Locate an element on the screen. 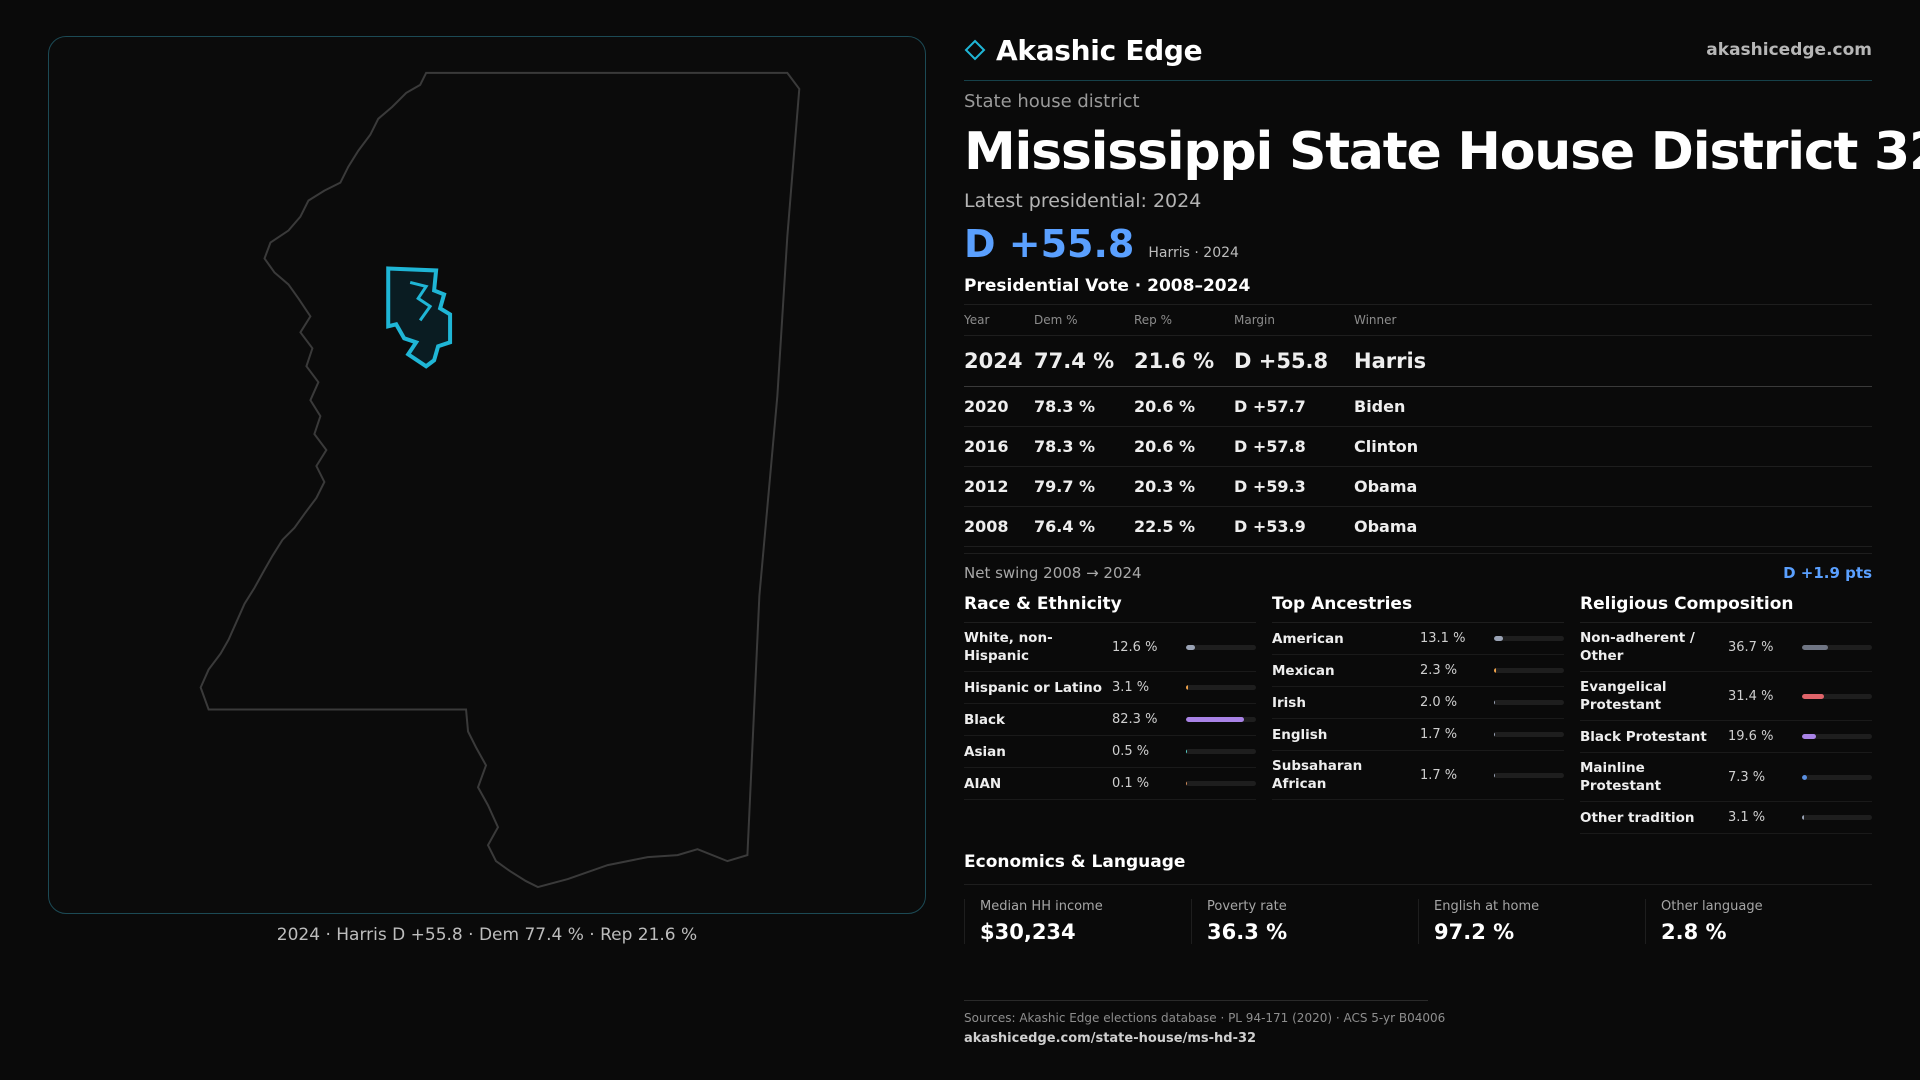  latest-margin-value: D +55.8 is located at coordinates (1049, 244).